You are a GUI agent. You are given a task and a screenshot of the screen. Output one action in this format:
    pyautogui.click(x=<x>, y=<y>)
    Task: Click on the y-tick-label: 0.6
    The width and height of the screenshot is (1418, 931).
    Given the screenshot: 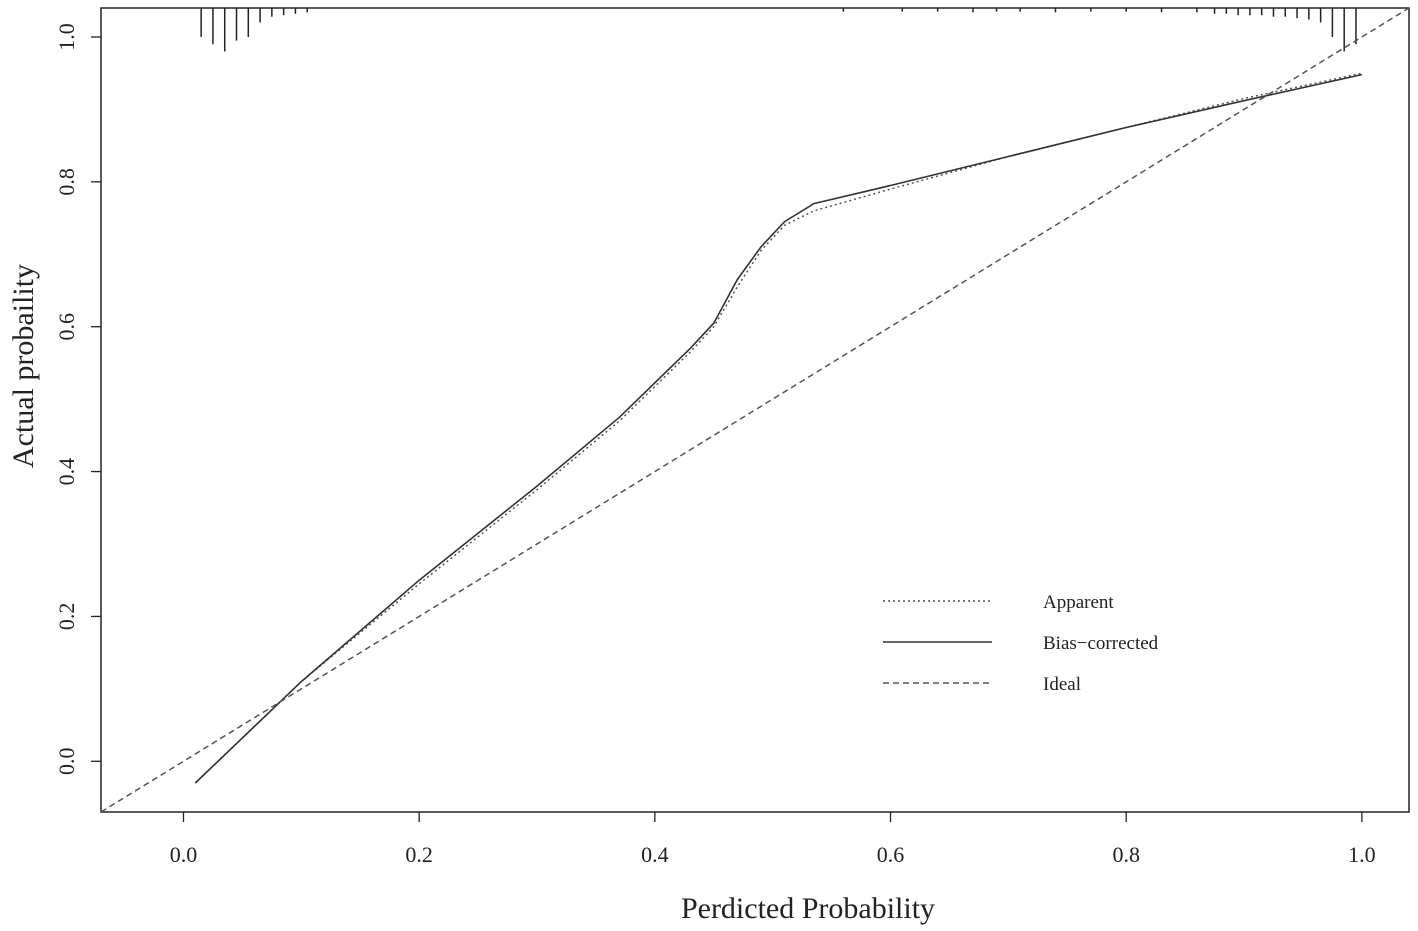 What is the action you would take?
    pyautogui.click(x=66, y=327)
    